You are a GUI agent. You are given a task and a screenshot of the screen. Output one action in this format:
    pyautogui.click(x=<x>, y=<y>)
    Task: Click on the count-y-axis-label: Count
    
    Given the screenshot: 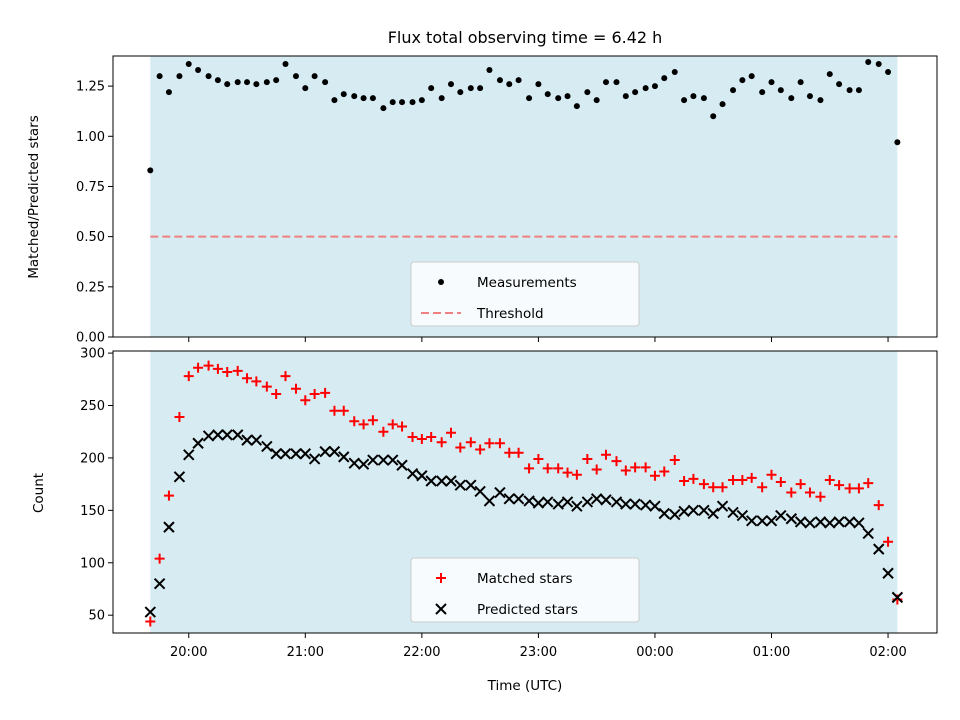 What is the action you would take?
    pyautogui.click(x=39, y=493)
    